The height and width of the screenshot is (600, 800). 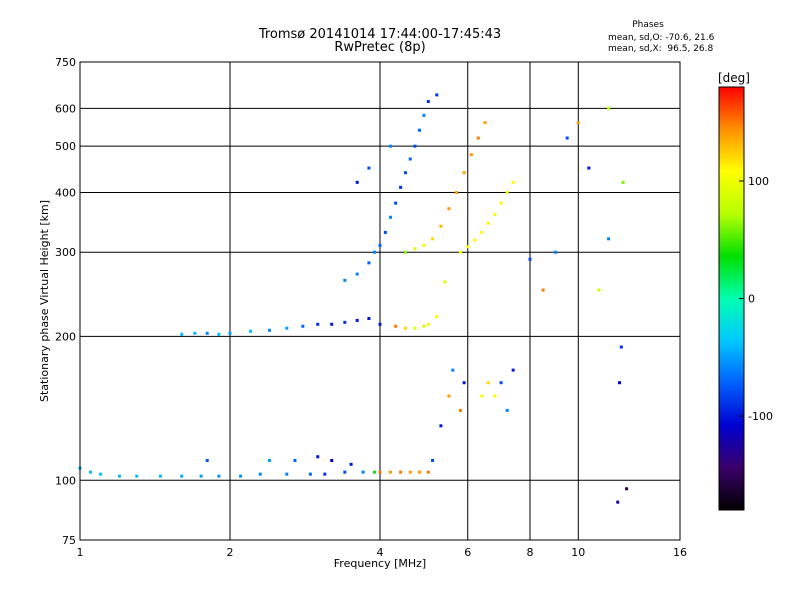 What do you see at coordinates (760, 416) in the screenshot?
I see `colorbar-tick-label: -100` at bounding box center [760, 416].